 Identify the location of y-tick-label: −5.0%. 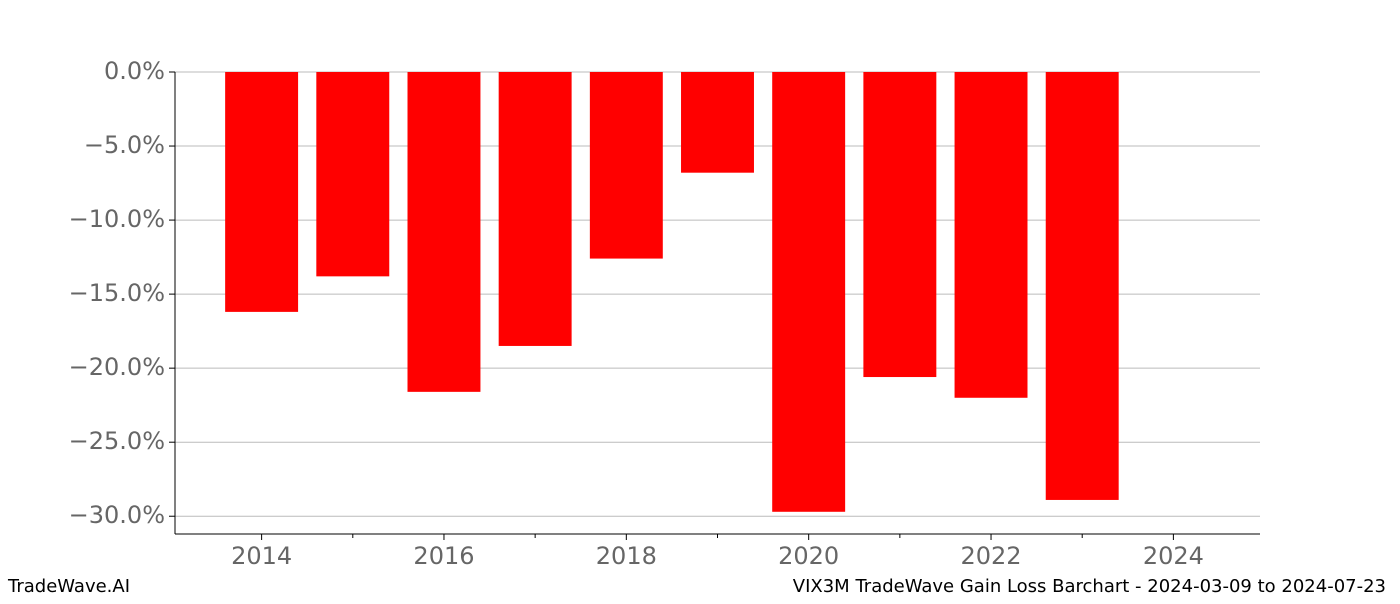
(124, 145).